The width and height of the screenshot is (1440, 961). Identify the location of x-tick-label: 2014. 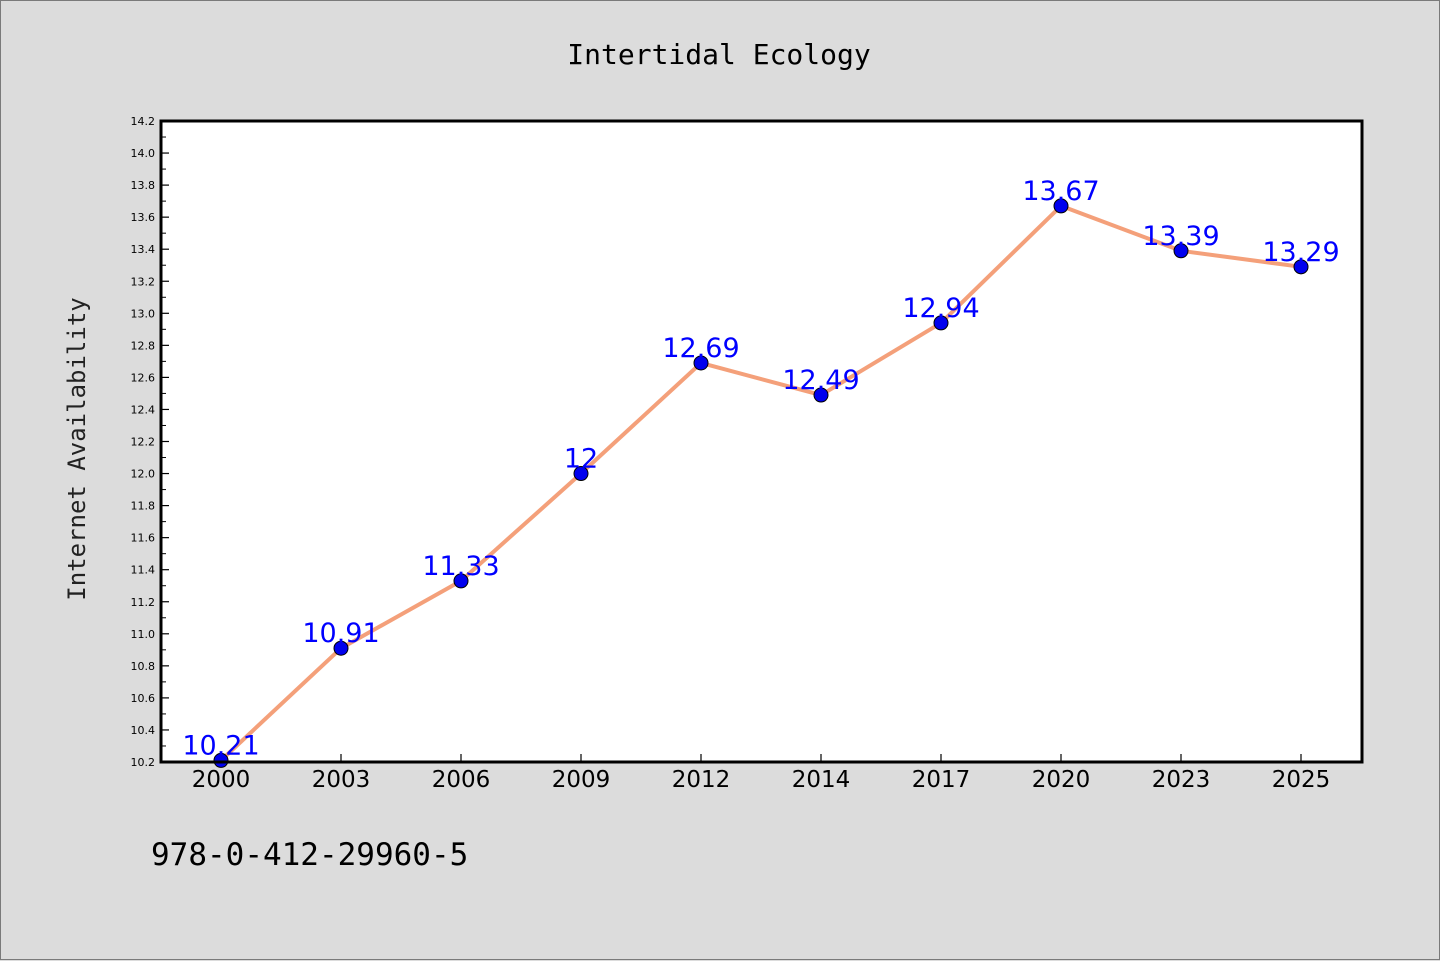
(821, 780).